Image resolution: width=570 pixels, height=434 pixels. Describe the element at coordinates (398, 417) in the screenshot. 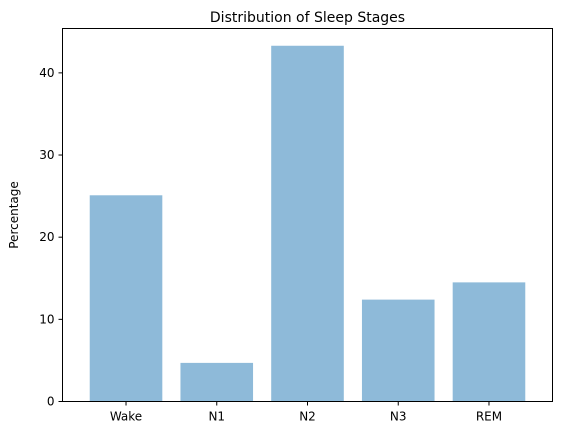

I see `x-tick-label: N3` at that location.